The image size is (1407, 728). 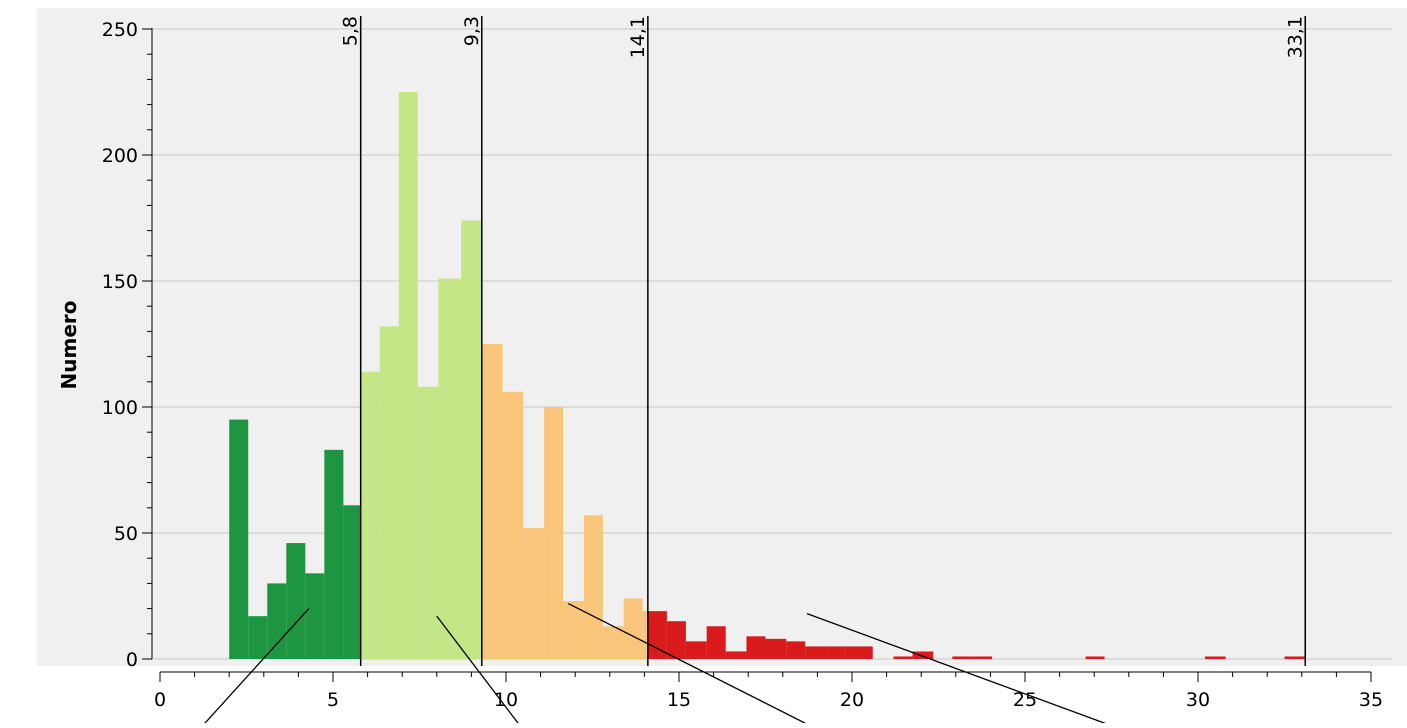 I want to click on y-tick-label: 250, so click(x=120, y=30).